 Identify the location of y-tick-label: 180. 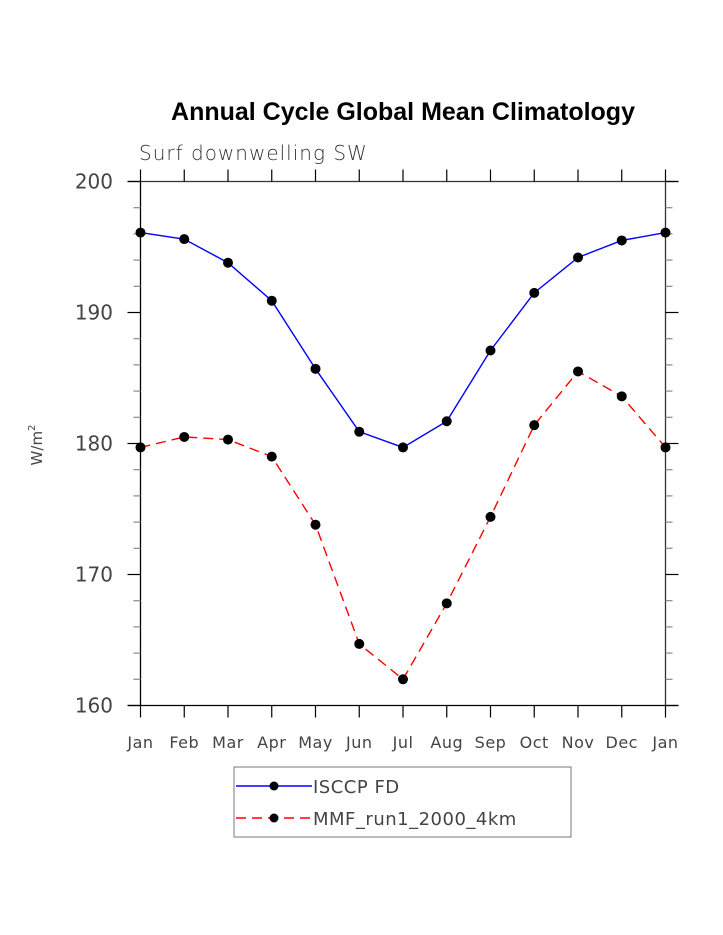
(94, 444).